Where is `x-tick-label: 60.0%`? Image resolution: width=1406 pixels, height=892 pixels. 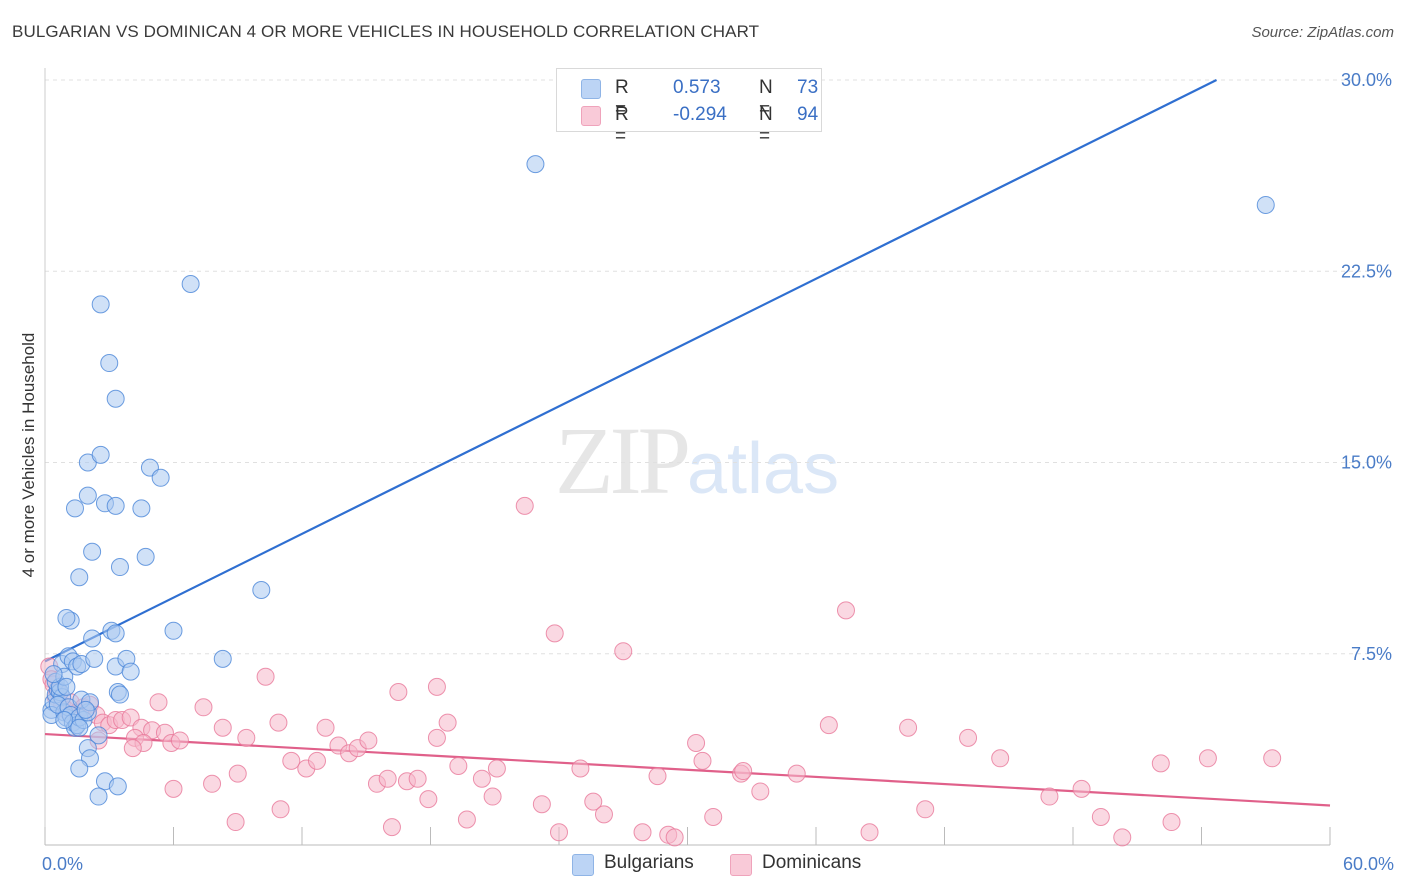
x-tick-label: 60.0% is located at coordinates (1368, 864).